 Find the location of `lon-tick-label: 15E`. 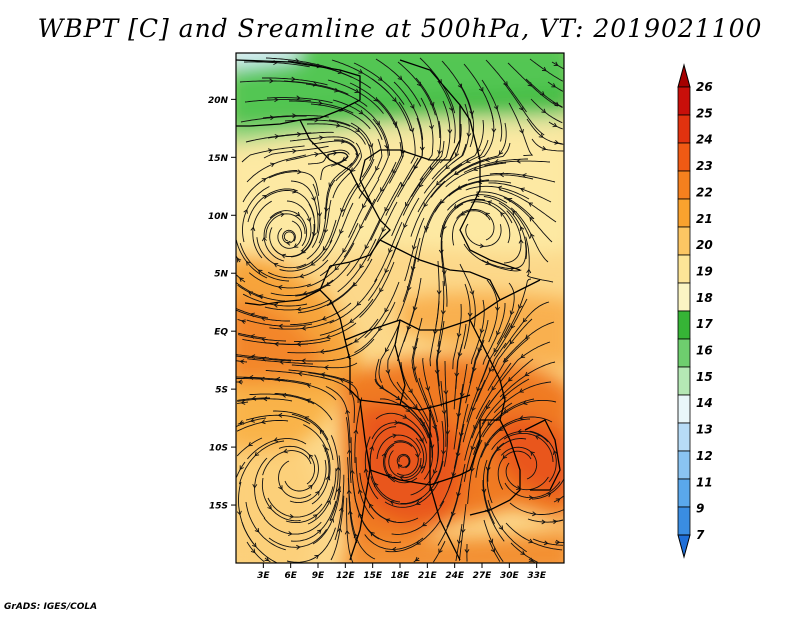

lon-tick-label: 15E is located at coordinates (373, 576).